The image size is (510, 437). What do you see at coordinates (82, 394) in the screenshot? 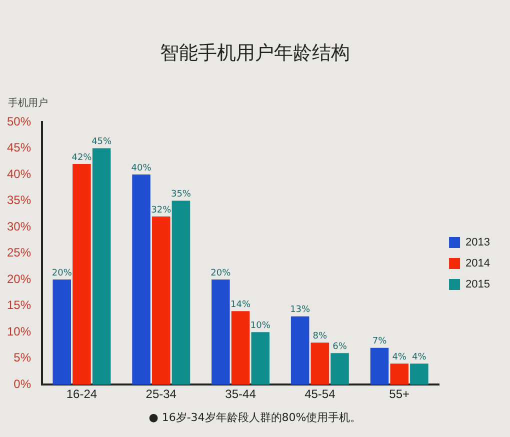
I see `x-tick-label: 16-24` at bounding box center [82, 394].